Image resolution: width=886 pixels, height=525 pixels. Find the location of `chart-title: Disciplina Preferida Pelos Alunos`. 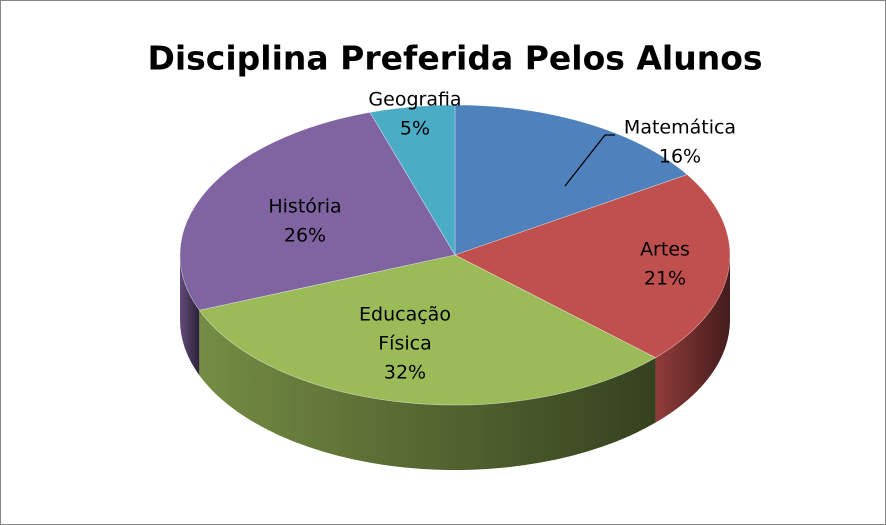

chart-title: Disciplina Preferida Pelos Alunos is located at coordinates (454, 58).